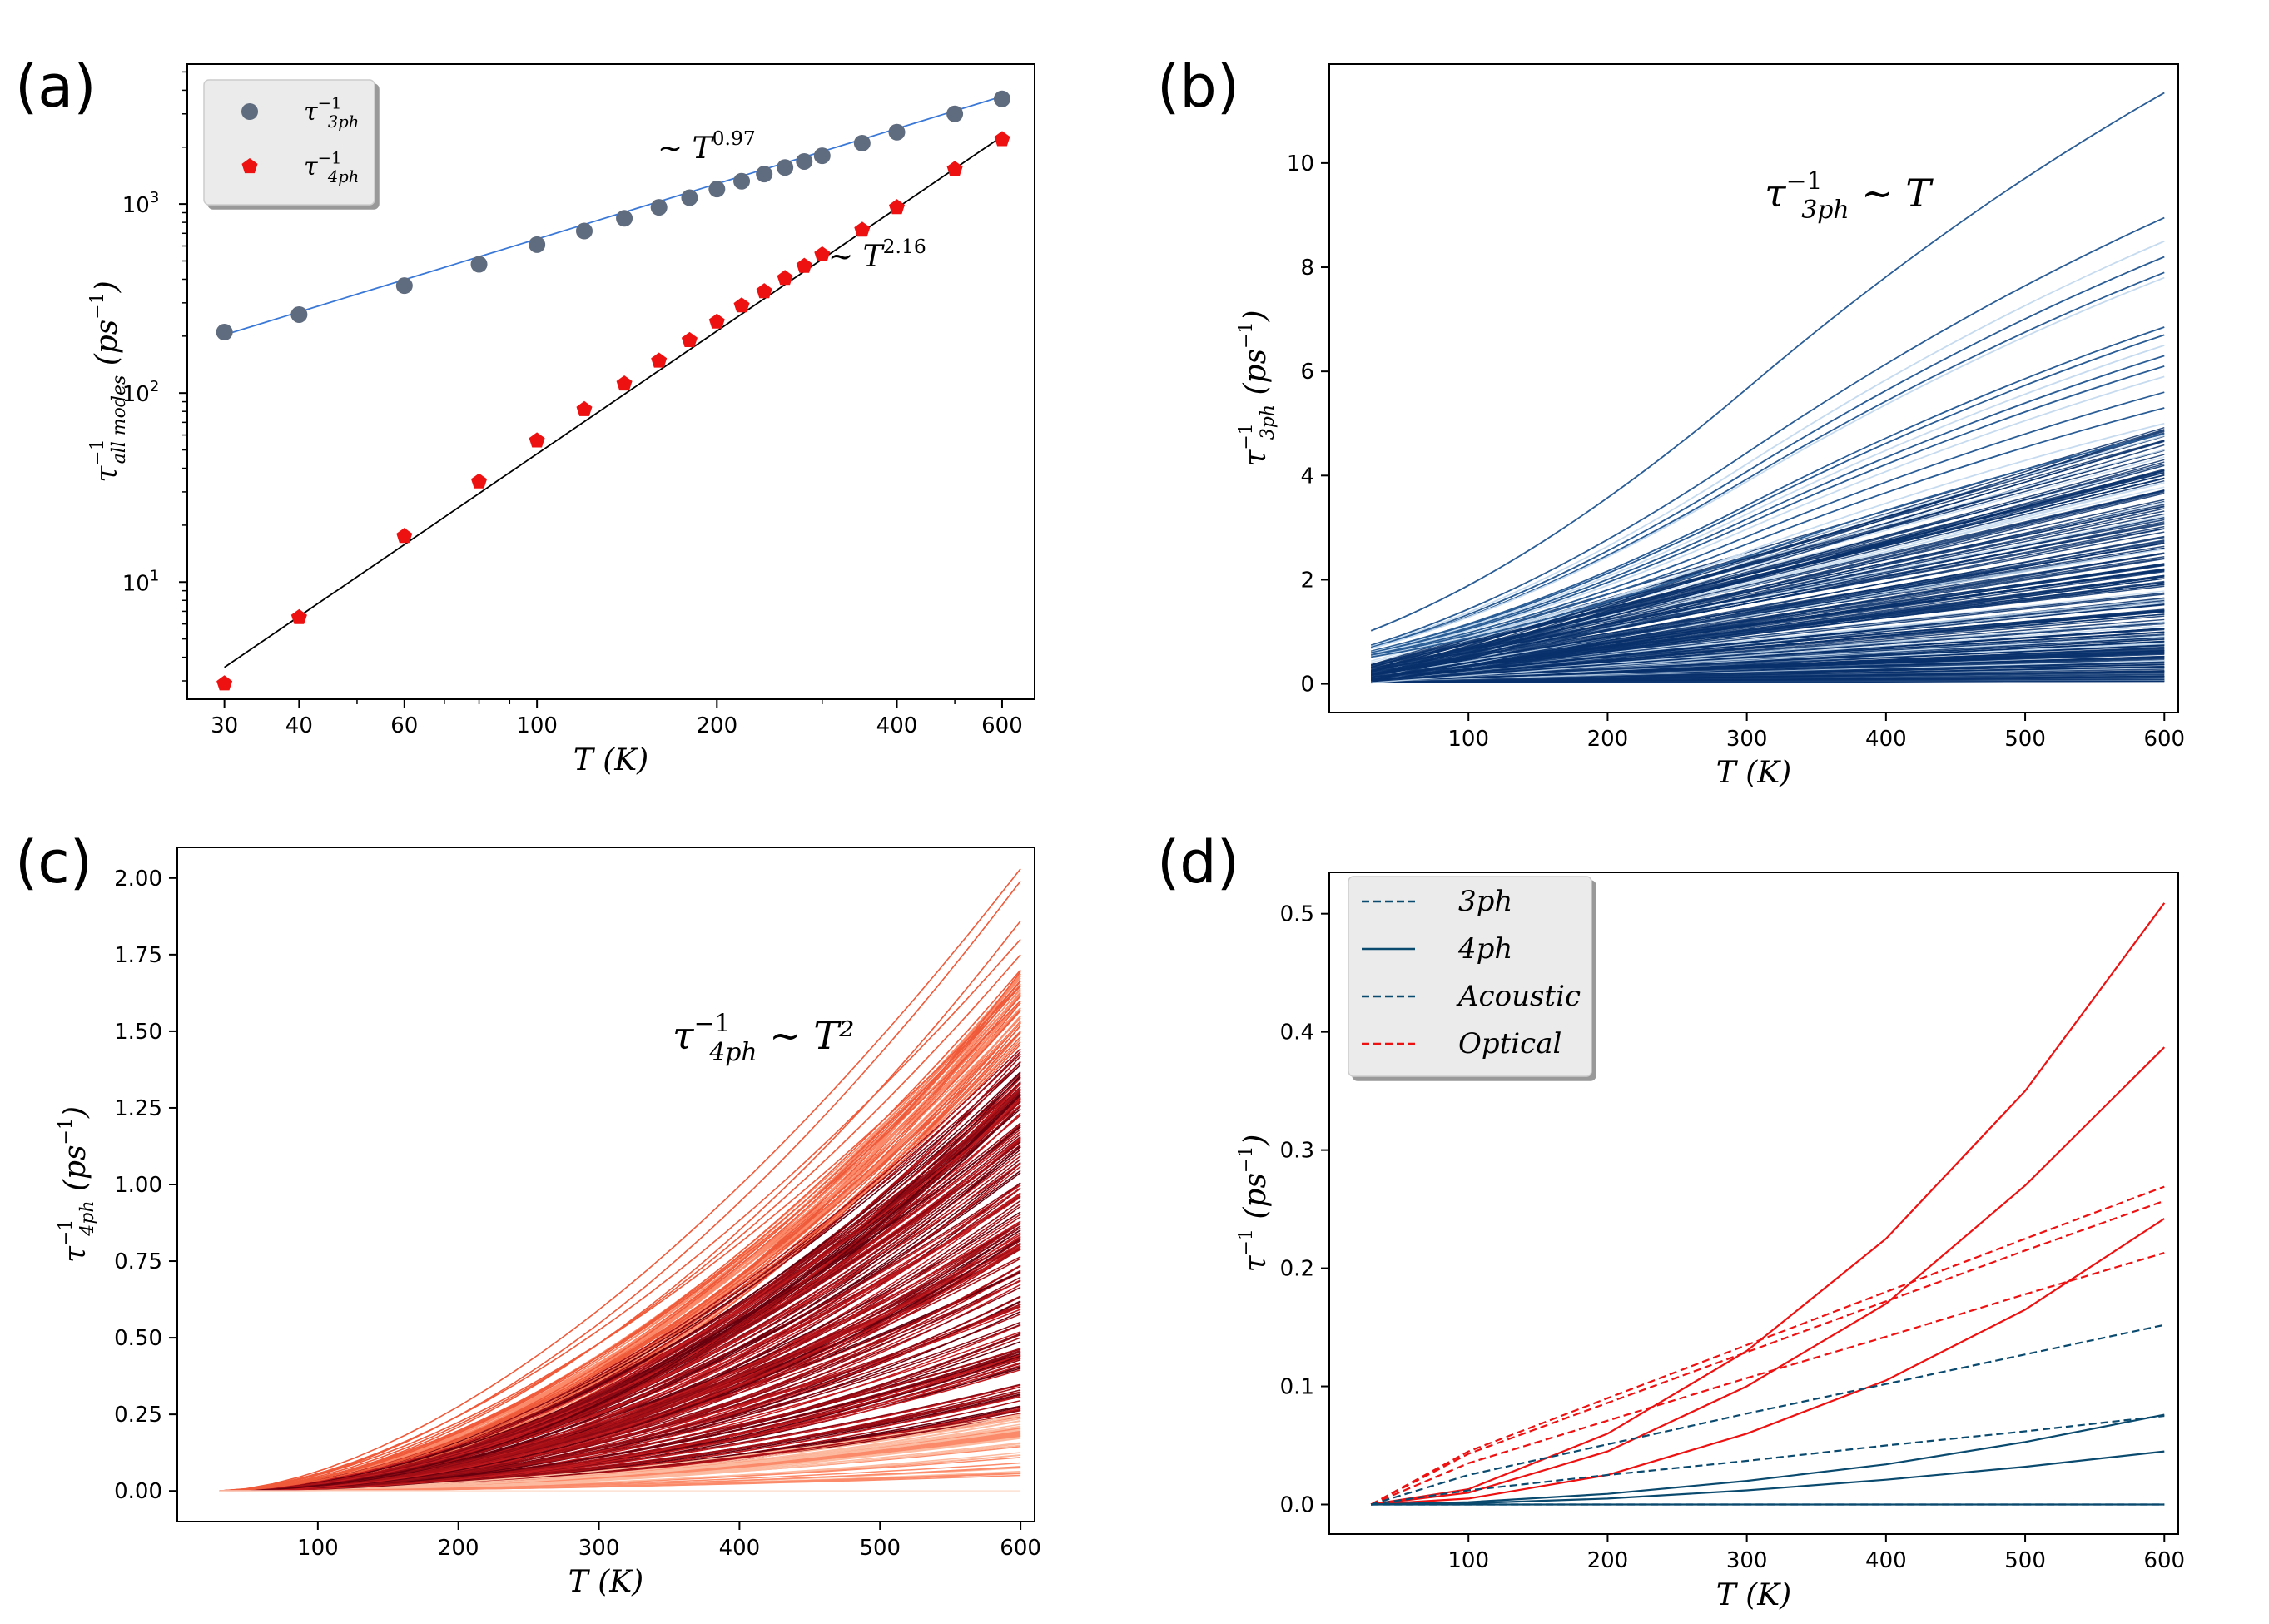 This screenshot has width=2269, height=1624. Describe the element at coordinates (585, 760) in the screenshot. I see `x-axis-label-a-base: T` at that location.